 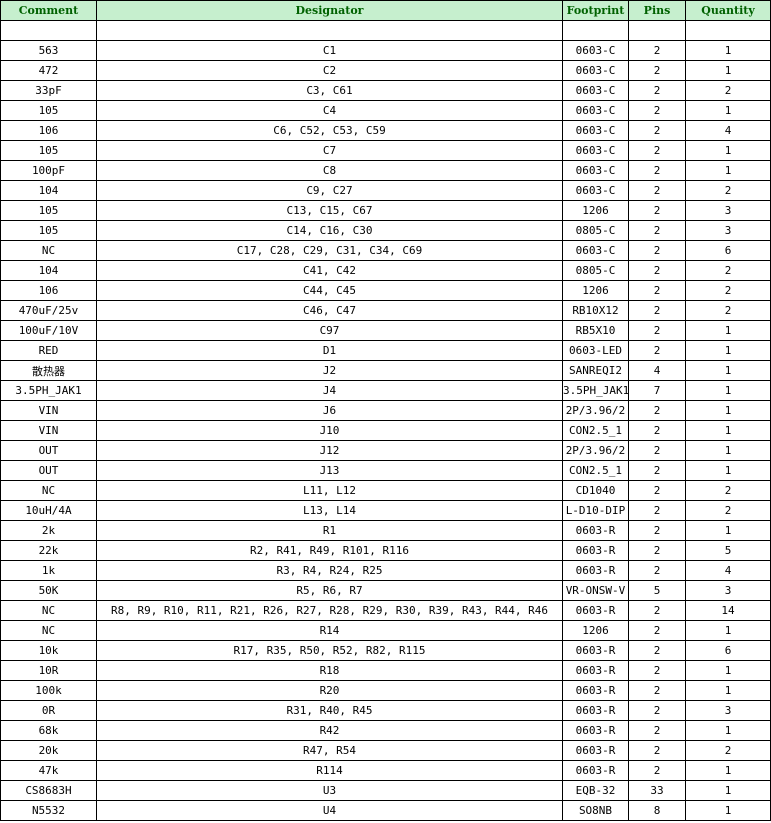 What do you see at coordinates (48, 450) in the screenshot?
I see `cell-comment: OUT` at bounding box center [48, 450].